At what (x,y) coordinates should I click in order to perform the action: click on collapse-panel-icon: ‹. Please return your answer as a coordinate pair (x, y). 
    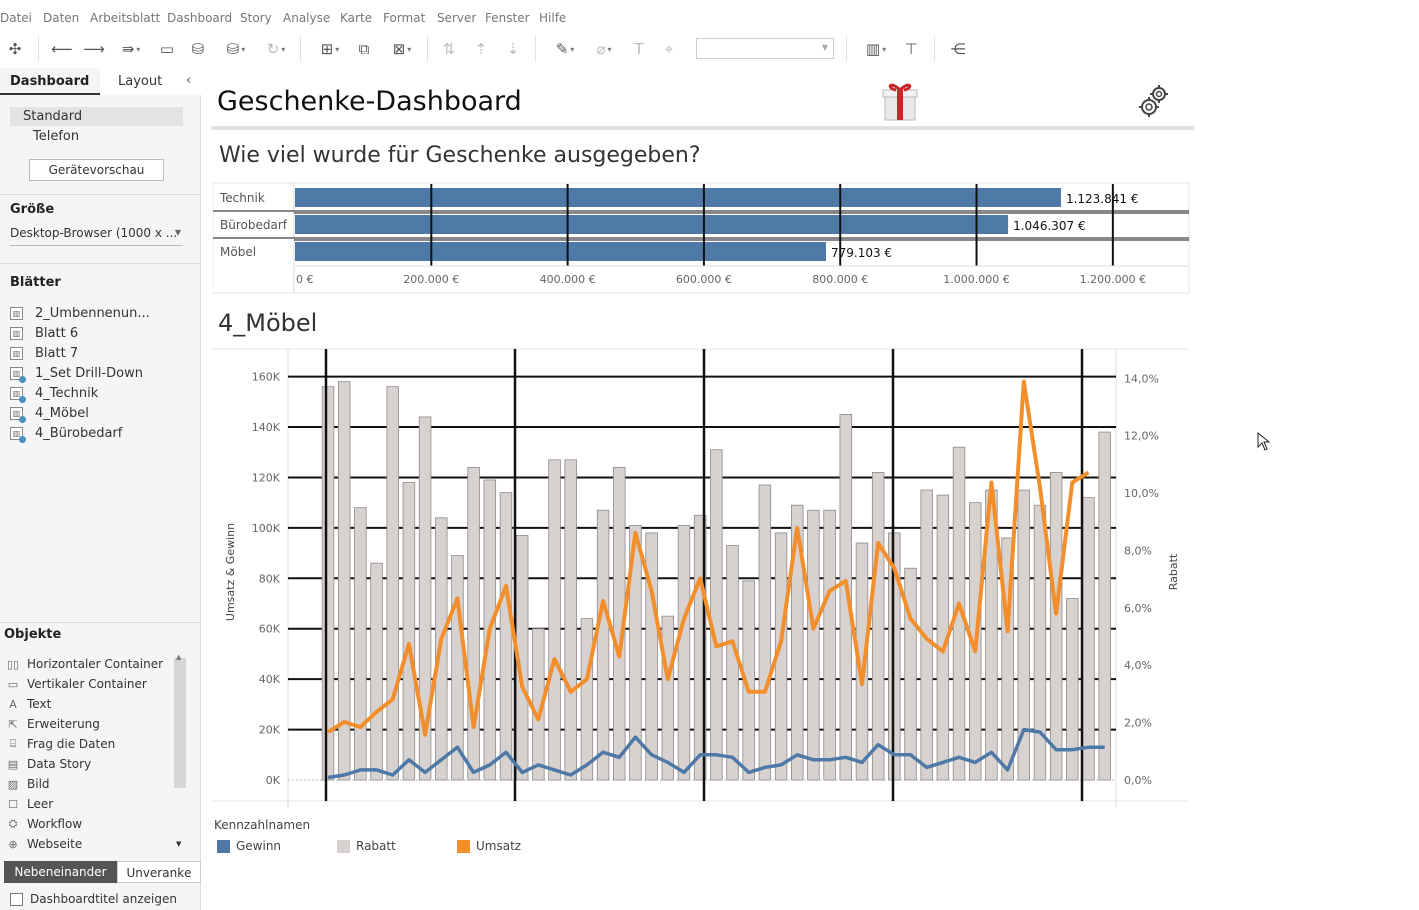
    Looking at the image, I should click on (189, 80).